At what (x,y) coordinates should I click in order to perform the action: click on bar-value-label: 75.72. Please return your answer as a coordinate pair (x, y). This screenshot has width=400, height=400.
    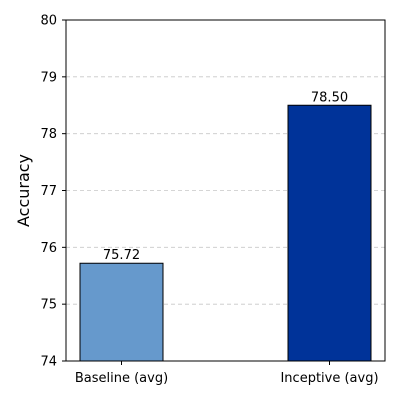
    Looking at the image, I should click on (121, 255).